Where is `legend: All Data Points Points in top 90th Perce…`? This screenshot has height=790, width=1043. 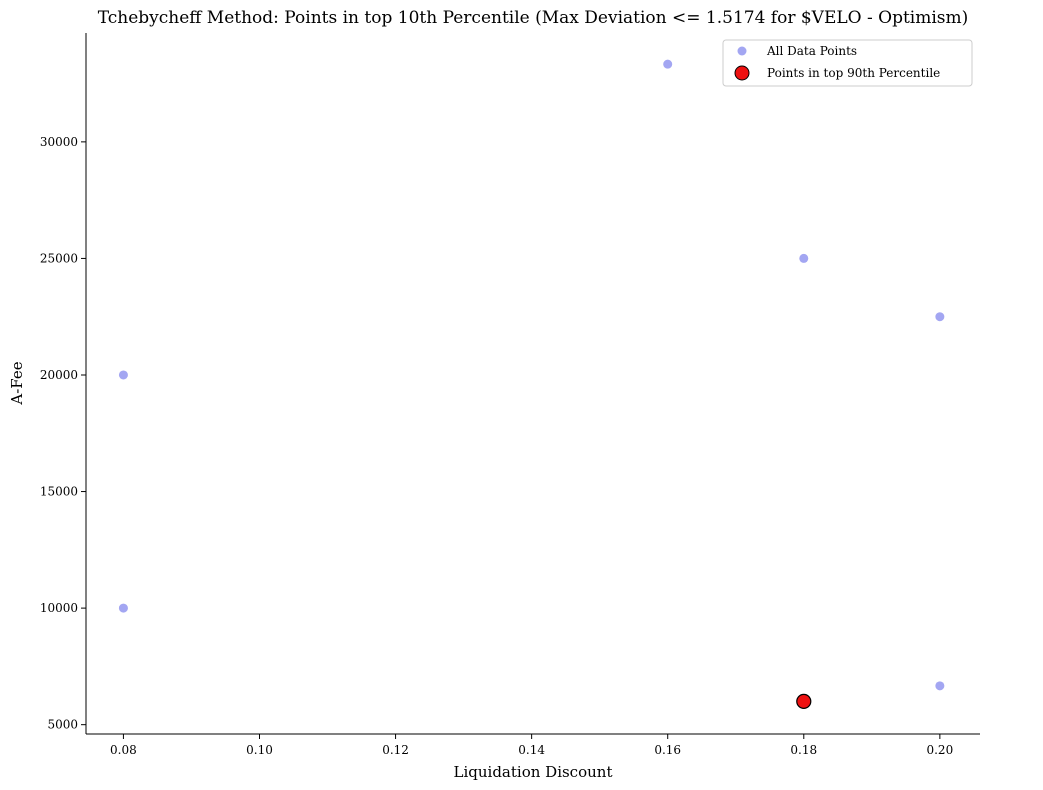
legend: All Data Points Points in top 90th Perce… is located at coordinates (847, 63).